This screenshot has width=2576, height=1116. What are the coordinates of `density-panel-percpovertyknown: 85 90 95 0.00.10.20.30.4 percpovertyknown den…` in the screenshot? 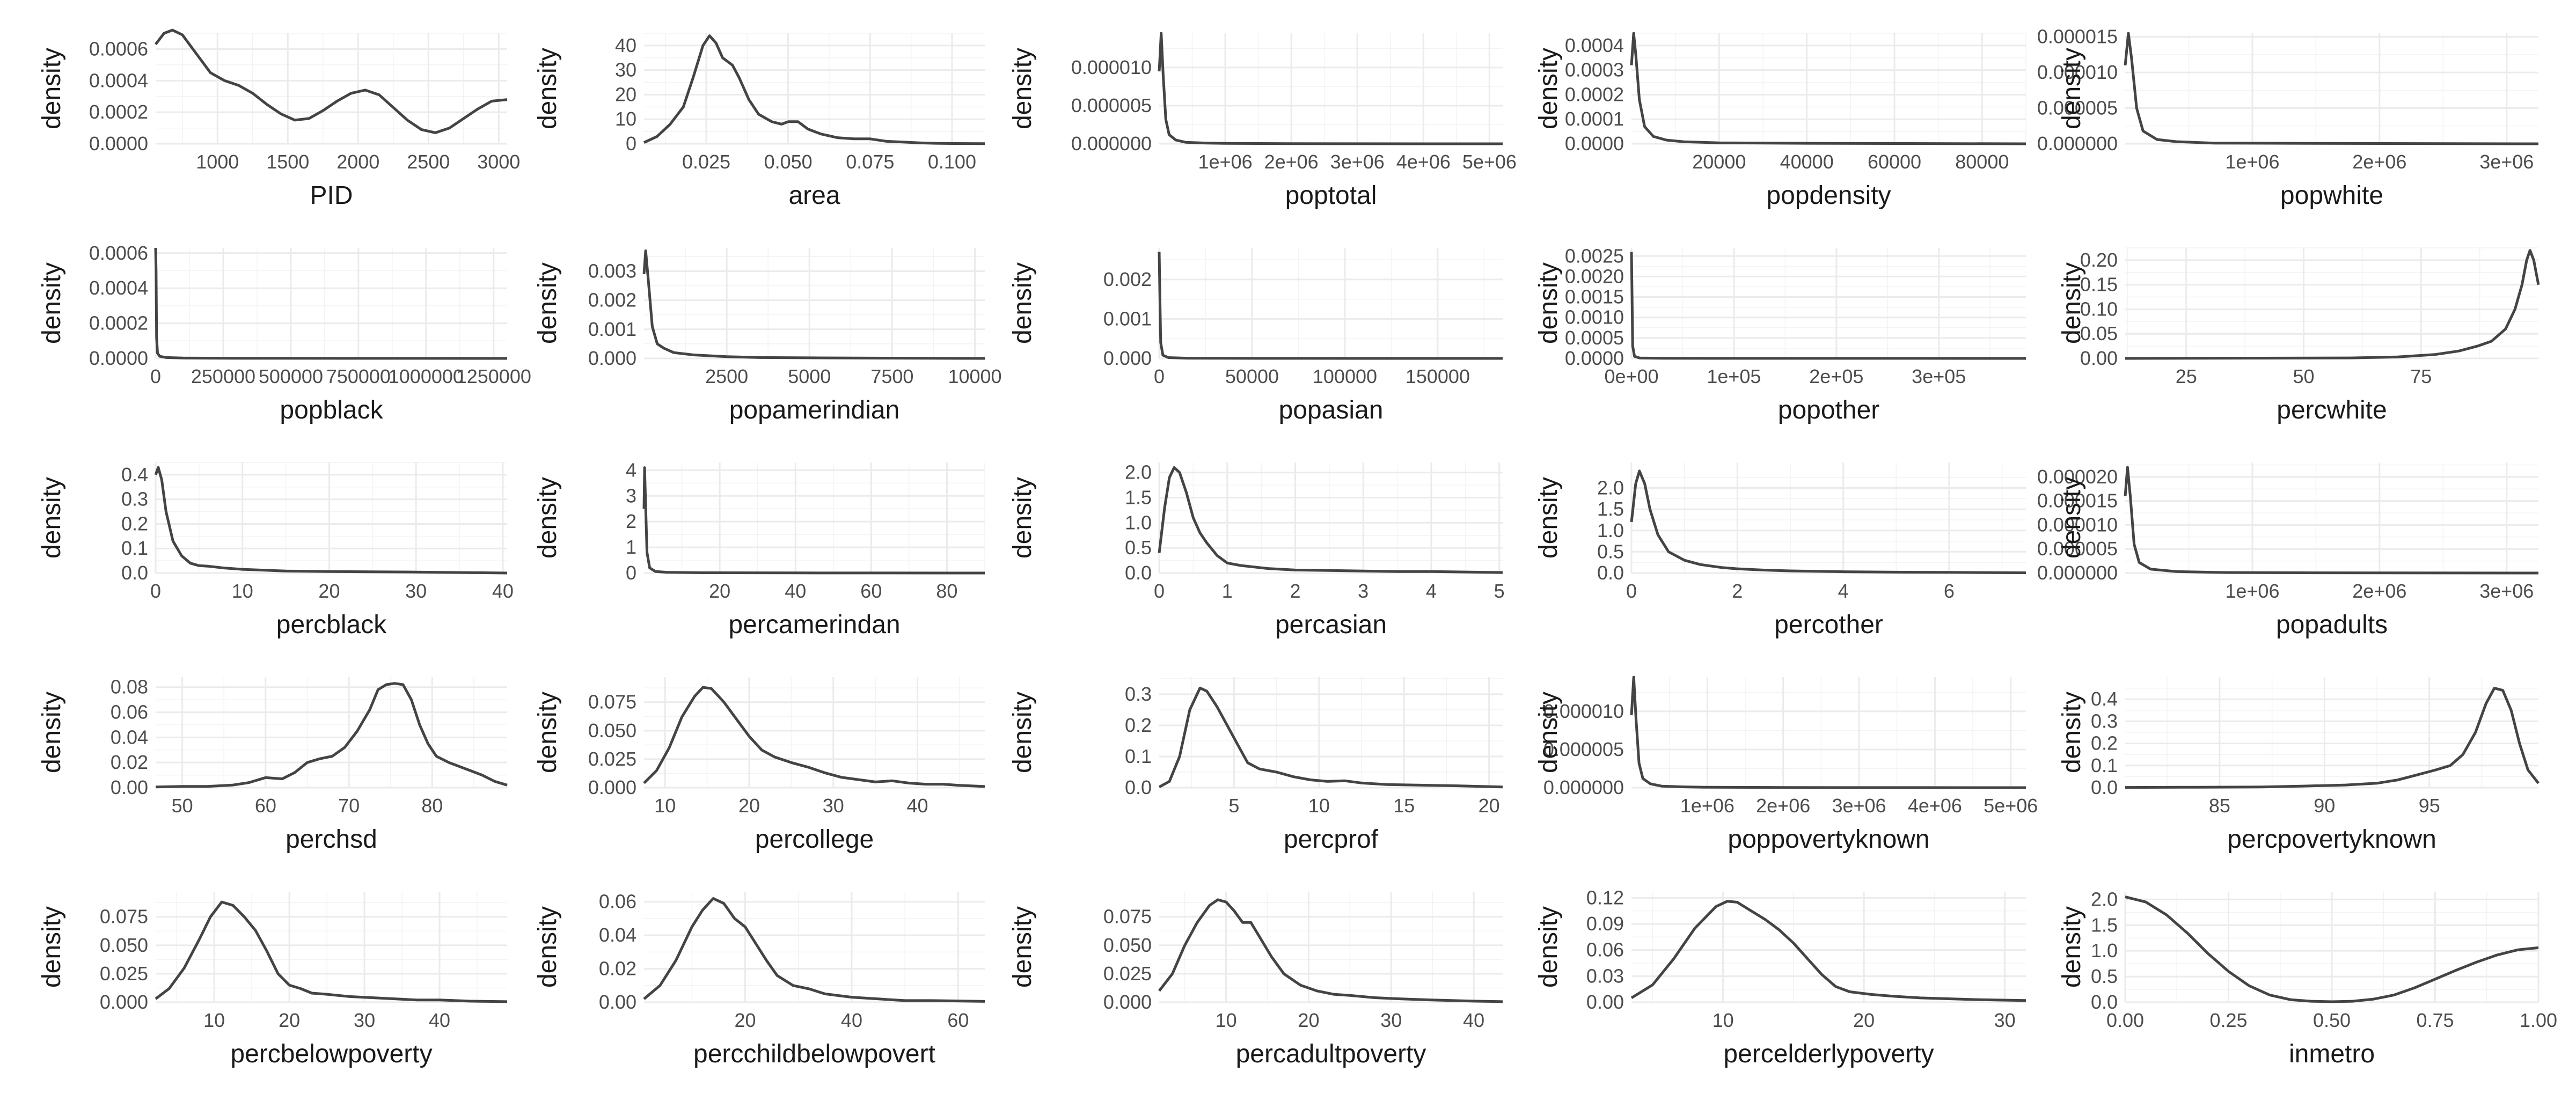 It's located at (2299, 765).